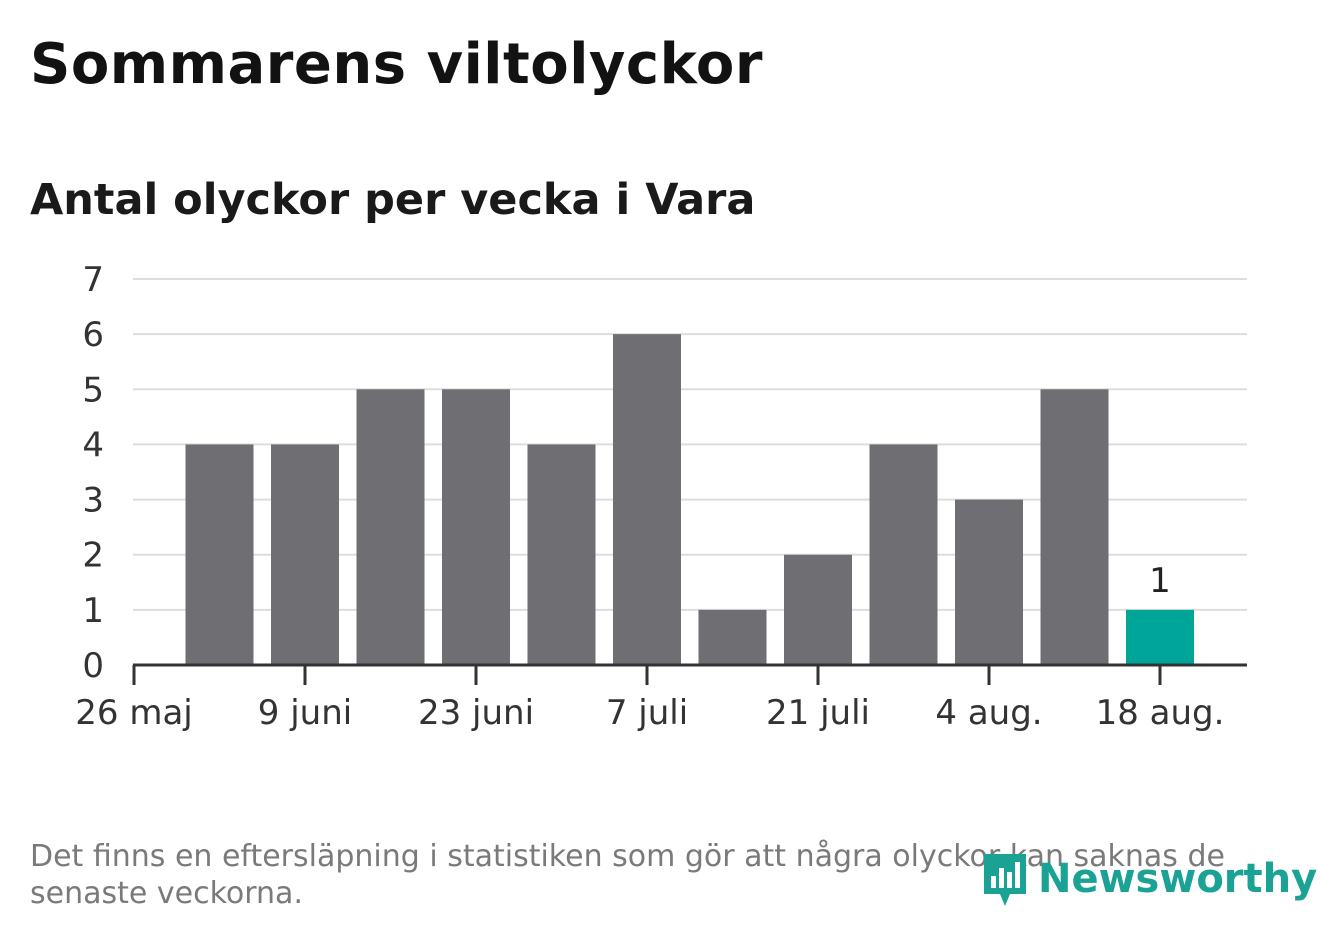 The width and height of the screenshot is (1322, 939). Describe the element at coordinates (988, 713) in the screenshot. I see `x-tick-label: 4 aug.` at that location.